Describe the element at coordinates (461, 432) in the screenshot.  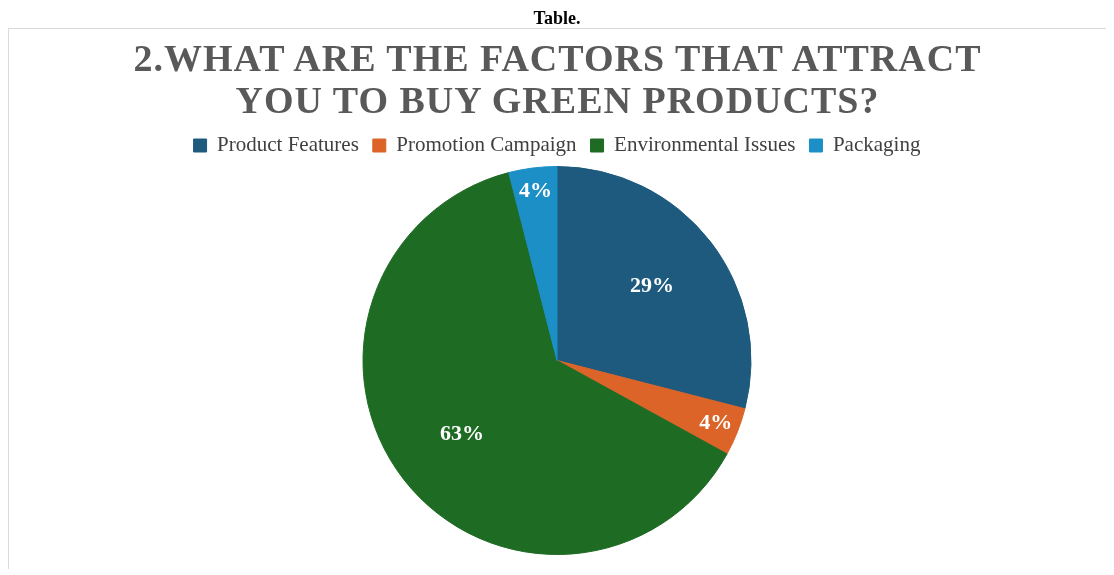
I see `data-label: 63%` at that location.